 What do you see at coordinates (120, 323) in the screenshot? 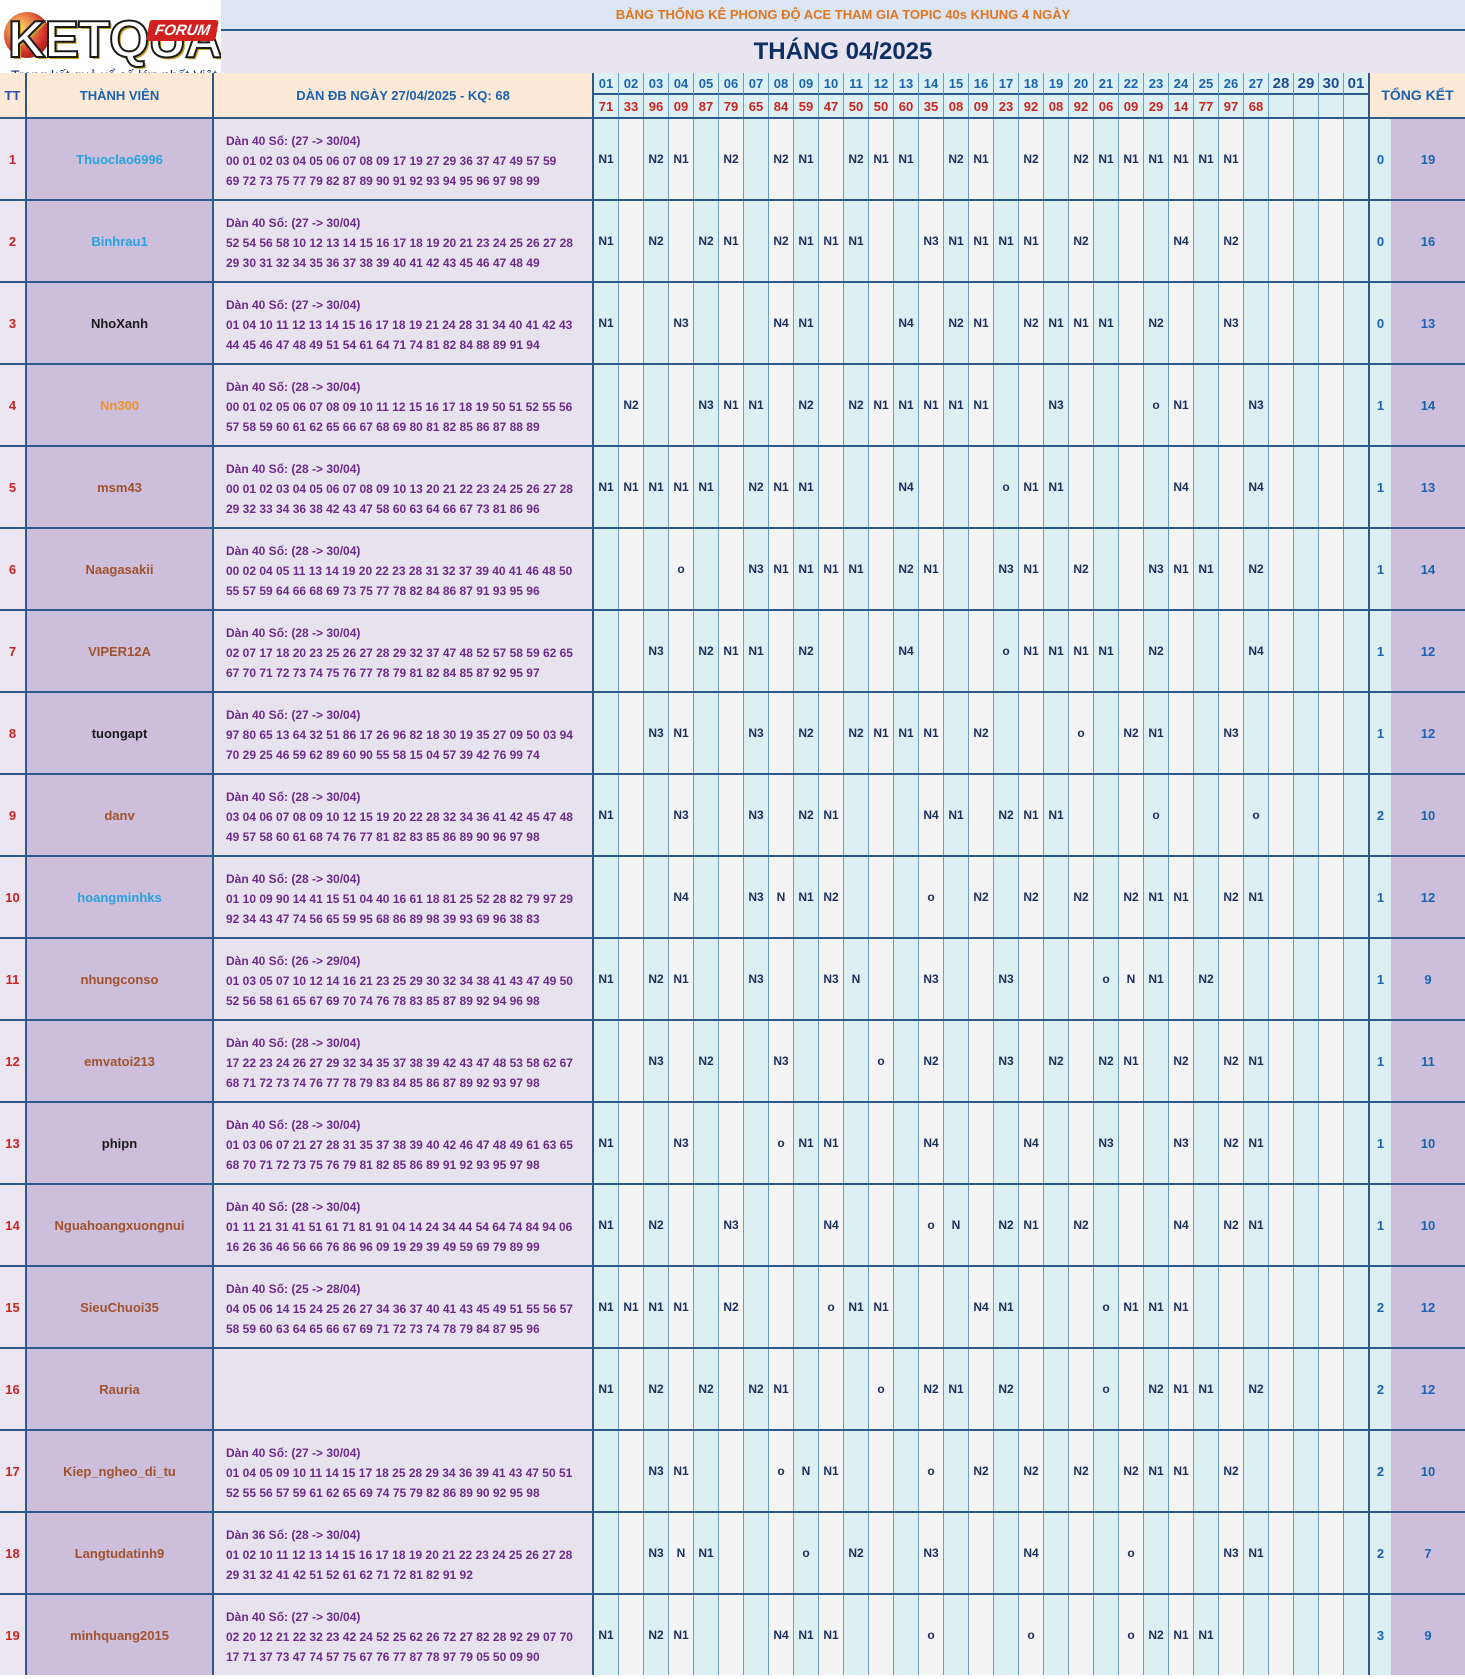
I see `member-name: NhoXanh` at bounding box center [120, 323].